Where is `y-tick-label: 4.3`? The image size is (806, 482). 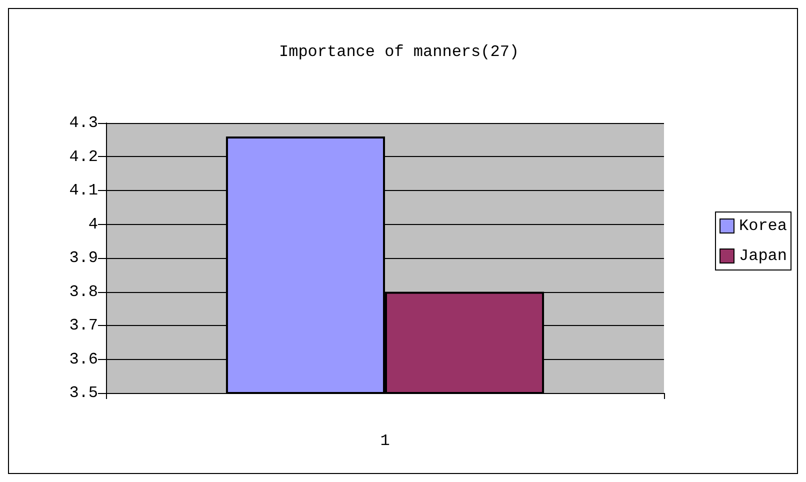
y-tick-label: 4.3 is located at coordinates (83, 123).